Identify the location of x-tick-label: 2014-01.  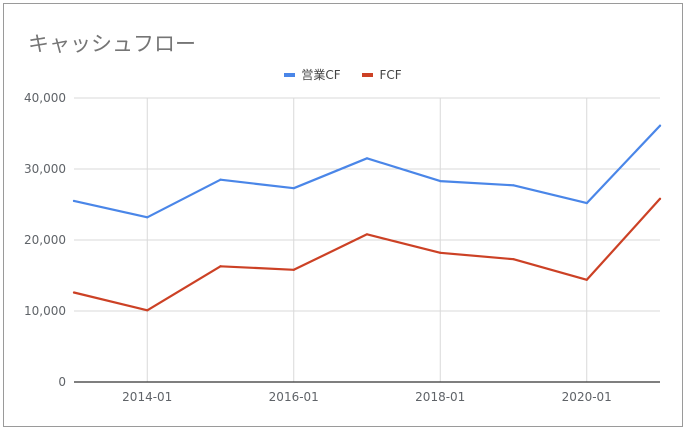
(147, 397).